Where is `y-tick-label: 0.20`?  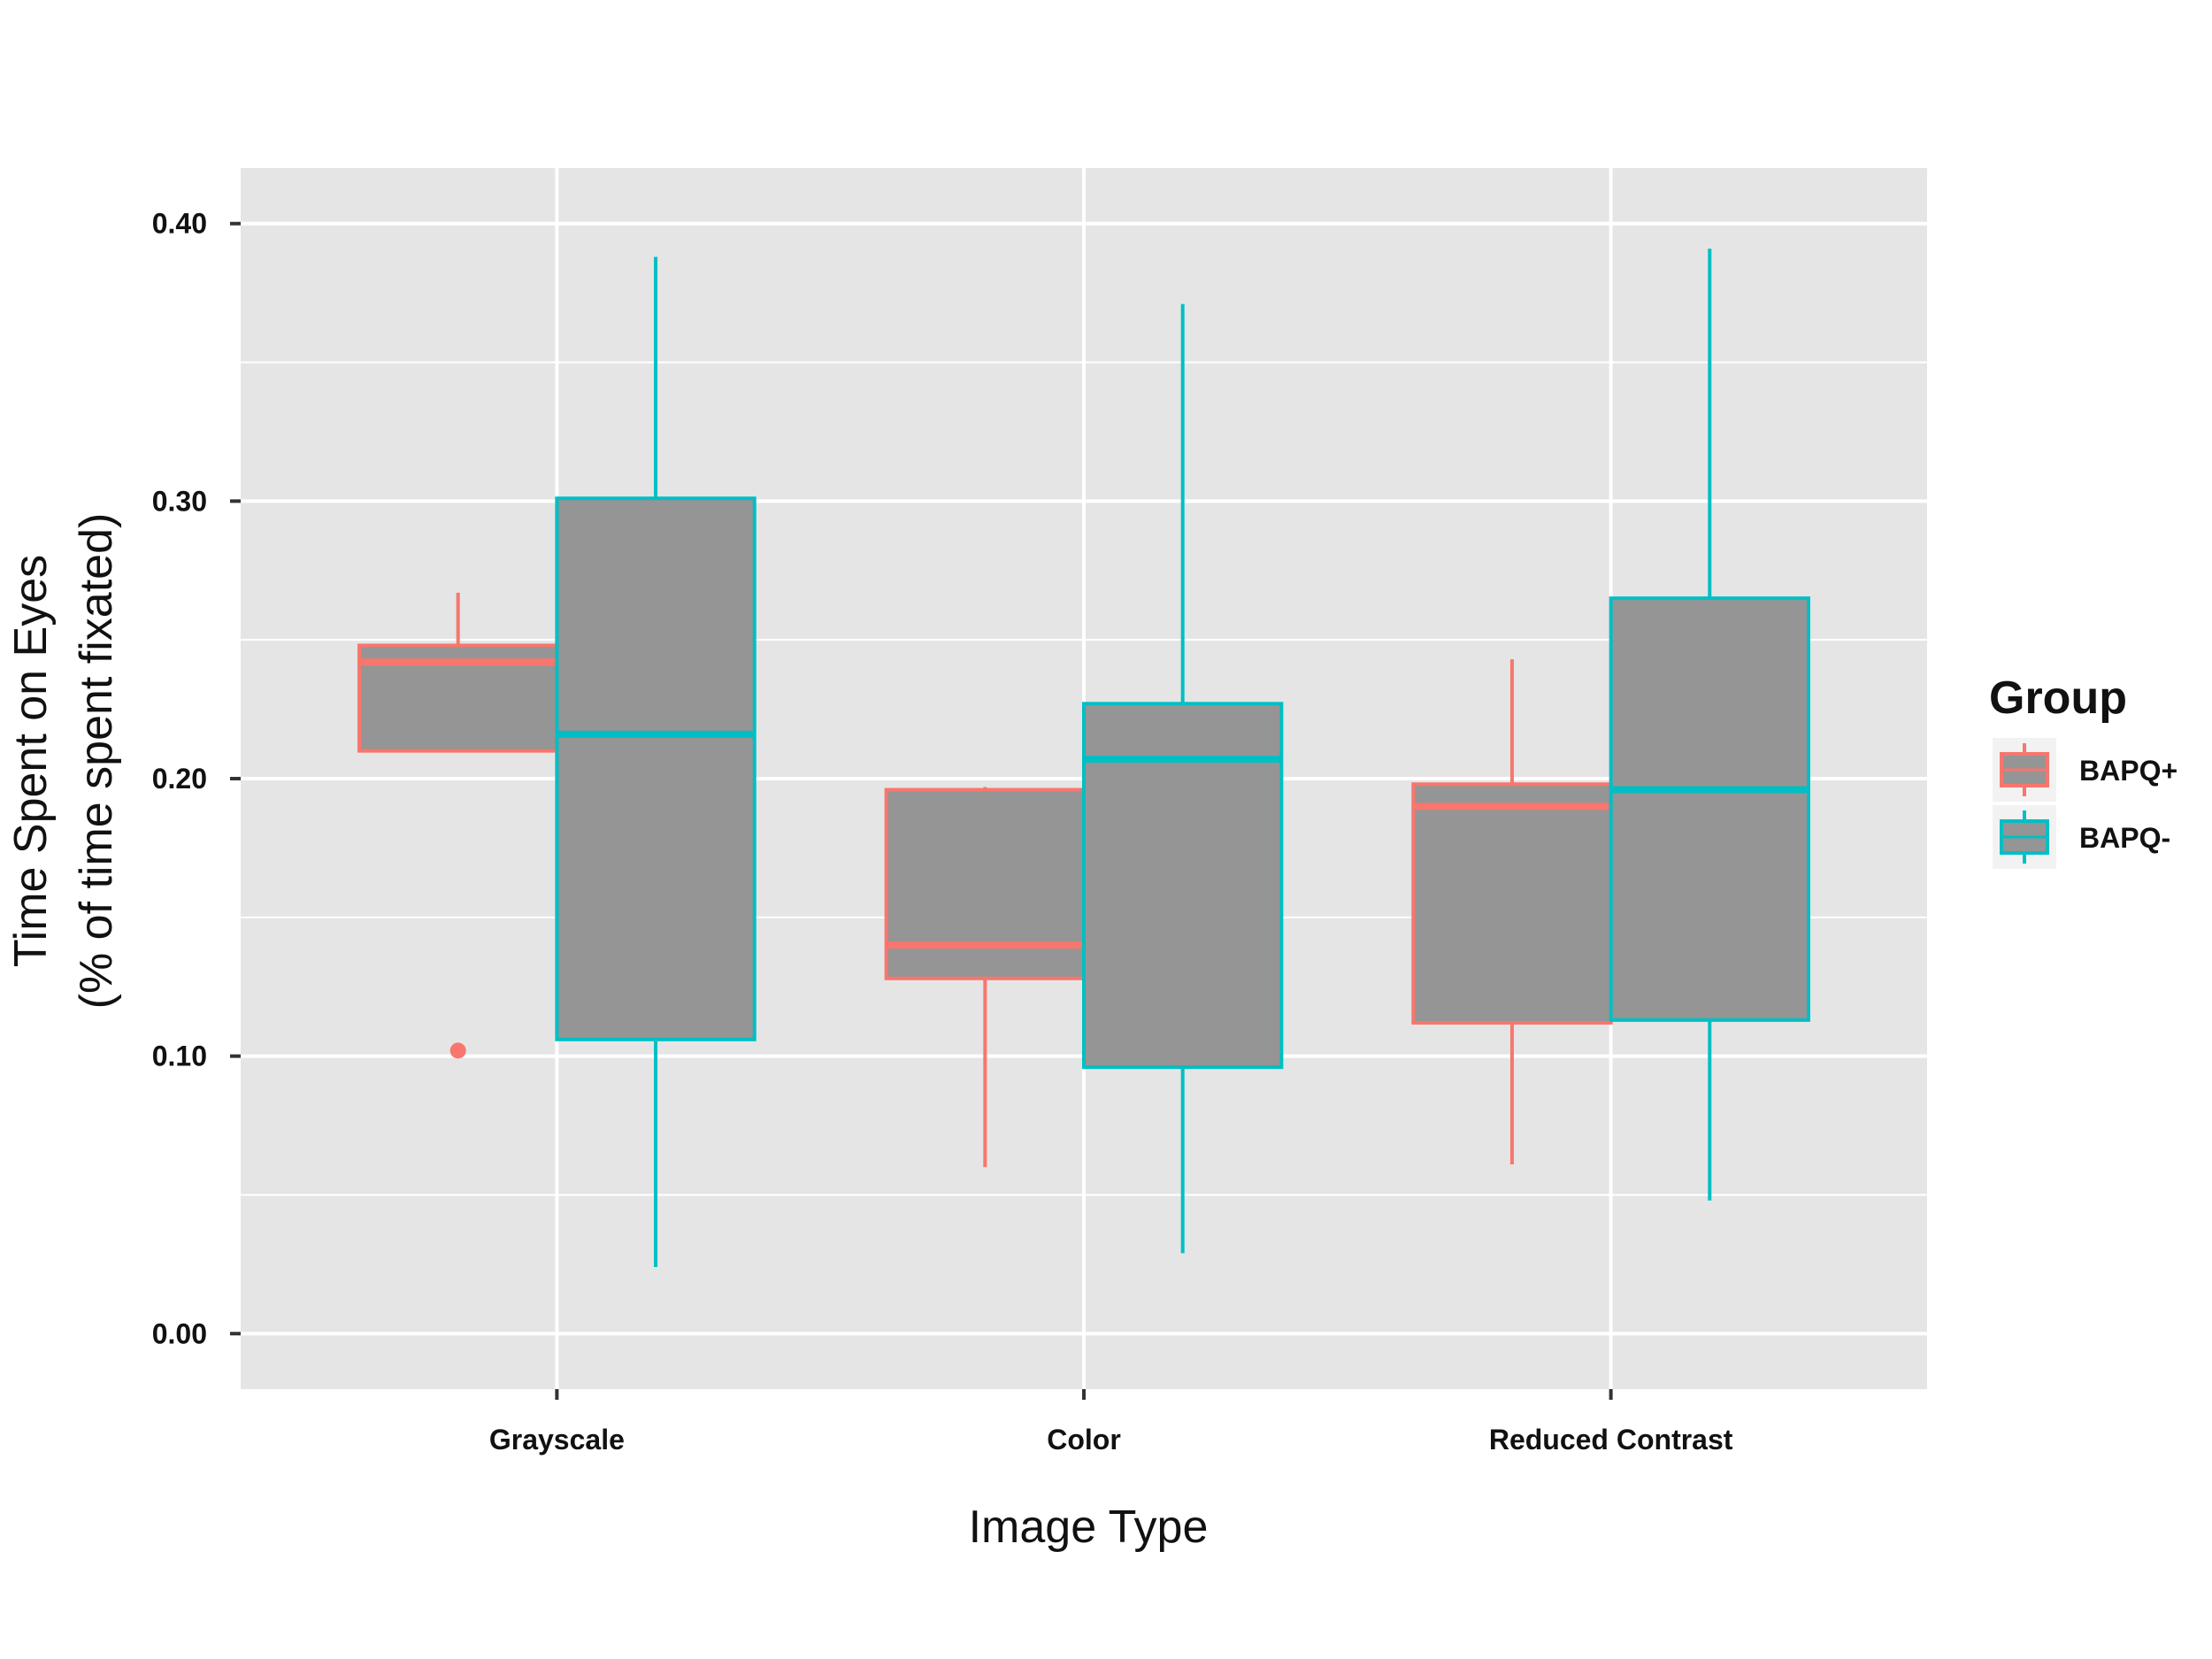
y-tick-label: 0.20 is located at coordinates (179, 779).